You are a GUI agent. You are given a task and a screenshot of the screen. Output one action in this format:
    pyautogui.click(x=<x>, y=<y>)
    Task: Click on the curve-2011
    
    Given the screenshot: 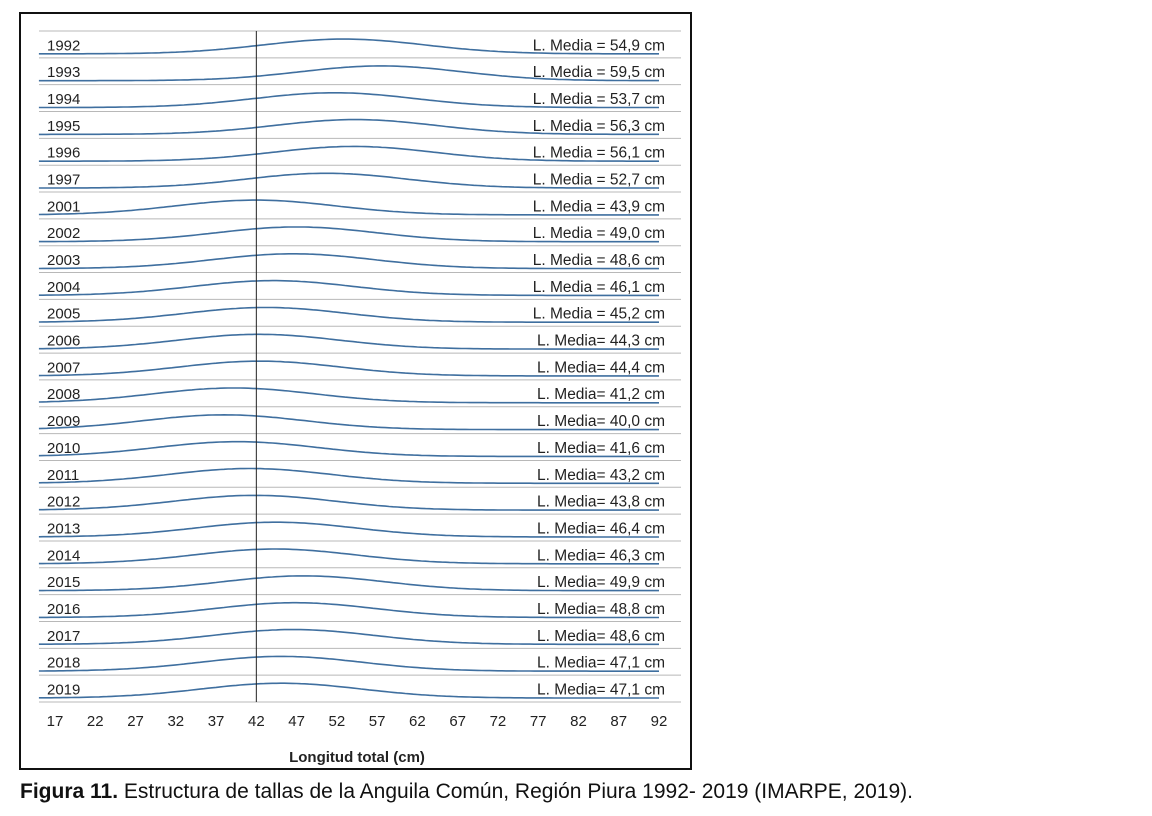 What is the action you would take?
    pyautogui.click(x=348, y=476)
    